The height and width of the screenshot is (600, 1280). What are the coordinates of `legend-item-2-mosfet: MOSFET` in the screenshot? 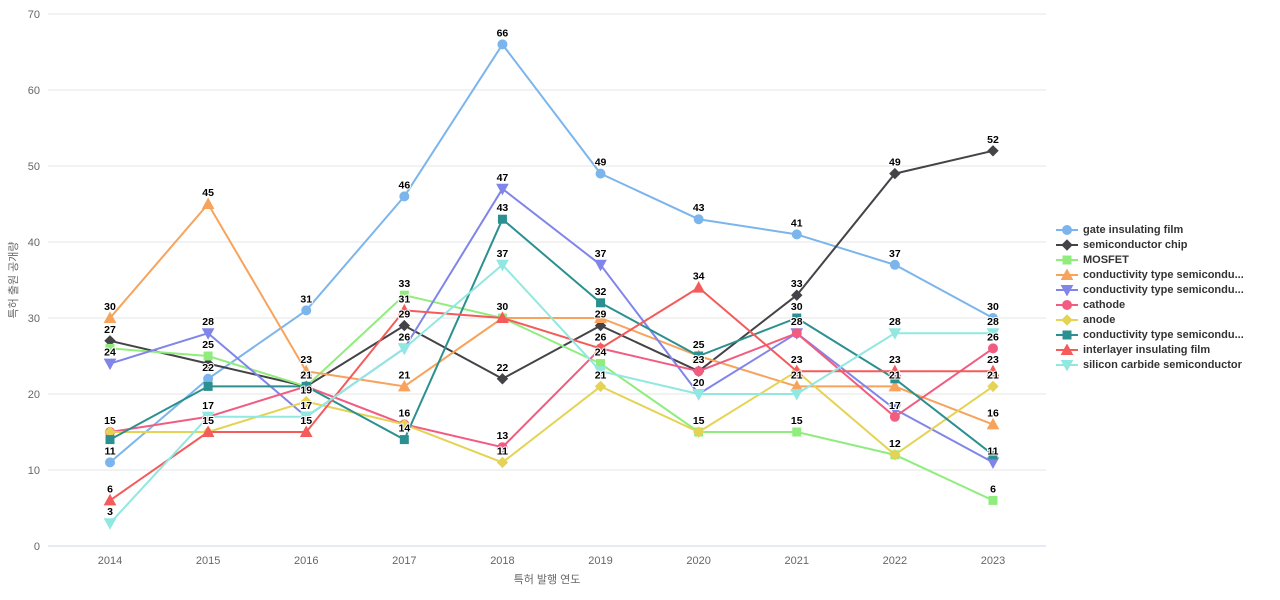 It's located at (1150, 259).